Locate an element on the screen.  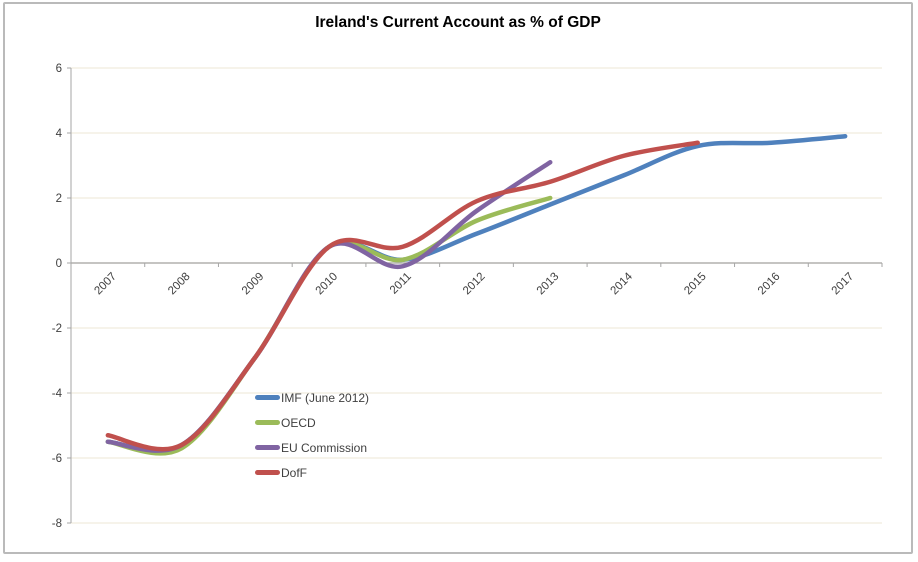
x-axis-label: 2012 is located at coordinates (474, 284).